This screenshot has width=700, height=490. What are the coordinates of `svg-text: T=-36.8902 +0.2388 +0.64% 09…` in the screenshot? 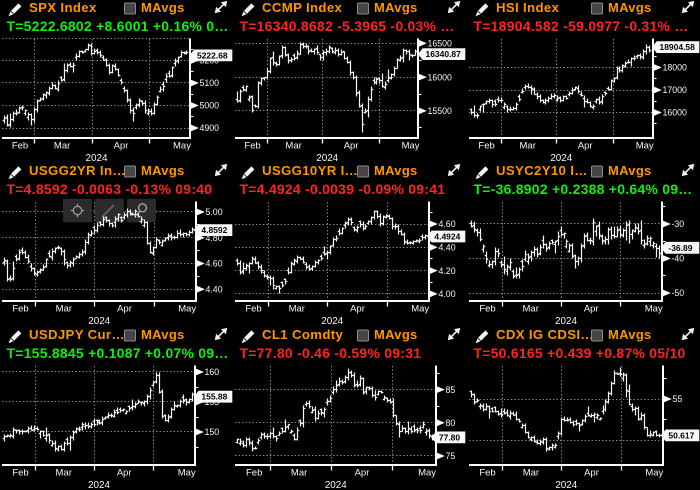 It's located at (582, 190).